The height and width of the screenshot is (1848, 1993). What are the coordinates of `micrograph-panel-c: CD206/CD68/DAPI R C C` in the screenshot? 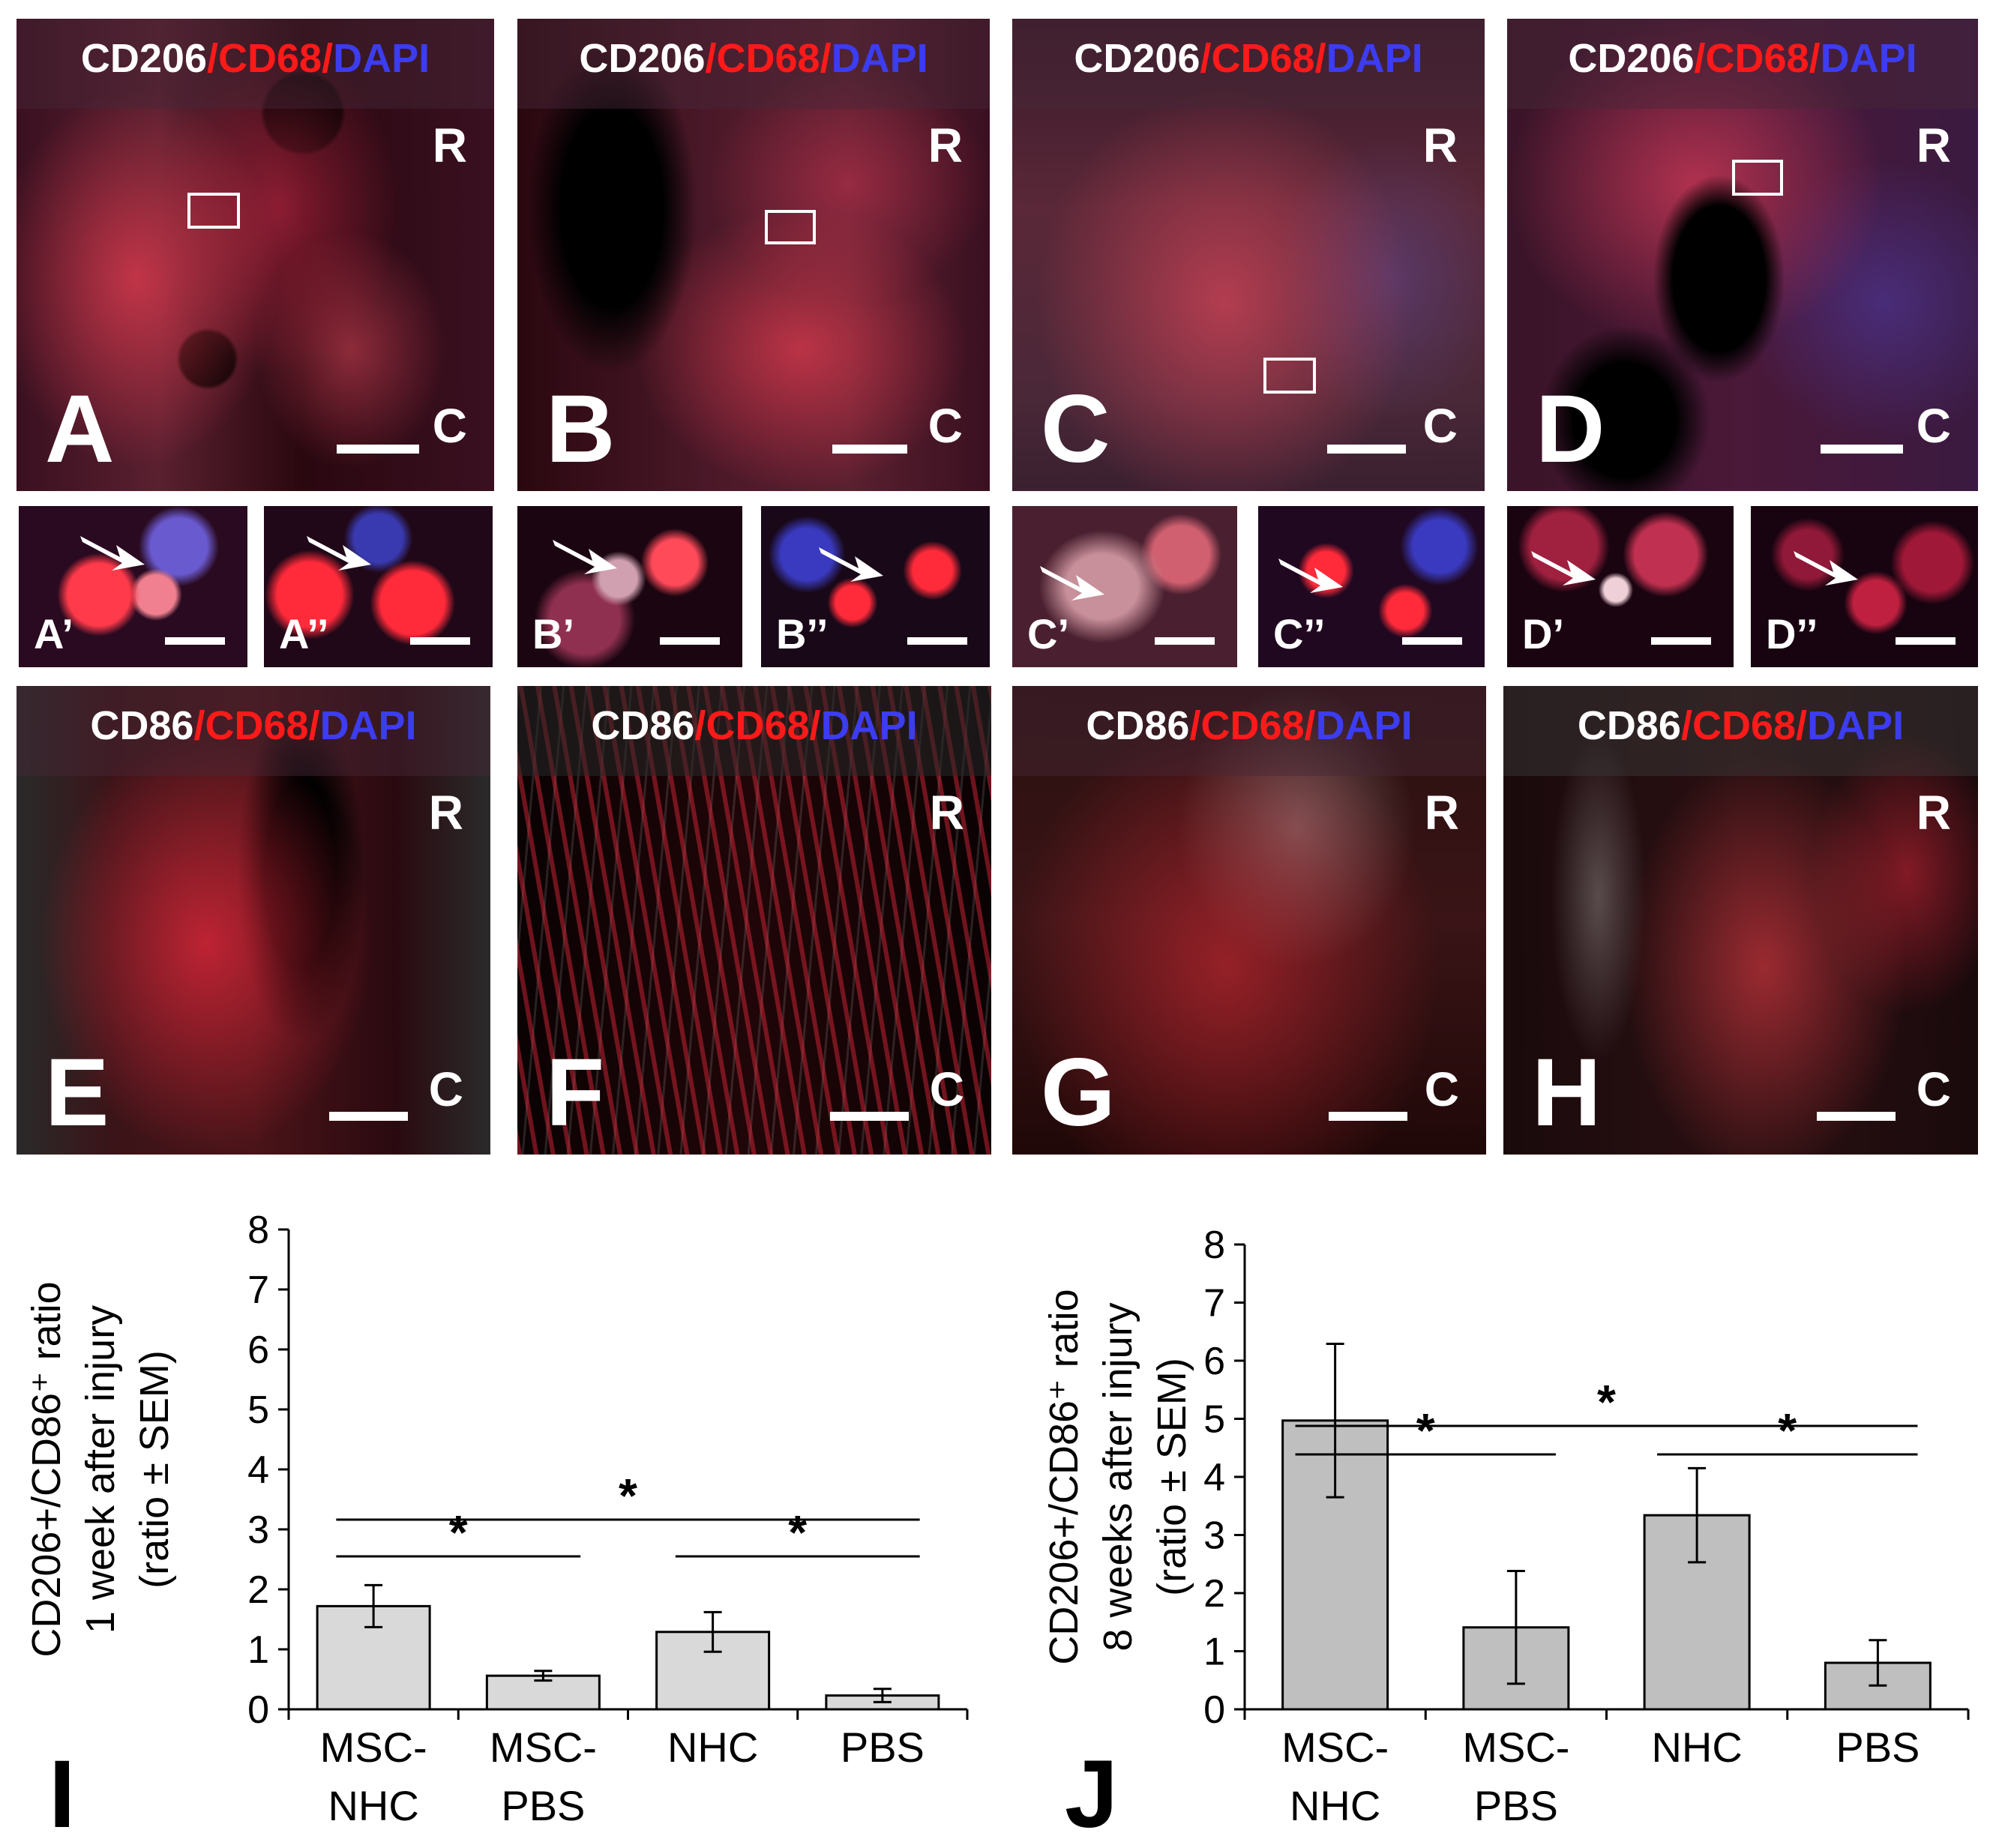 It's located at (1248, 255).